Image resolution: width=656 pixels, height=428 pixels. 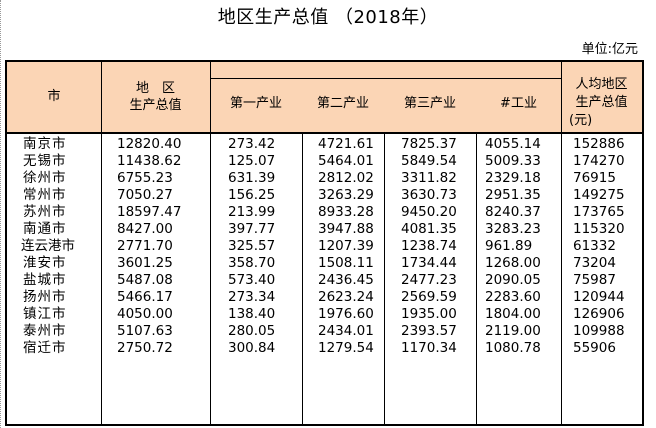 What do you see at coordinates (45, 229) in the screenshot?
I see `cell-city: 南通市` at bounding box center [45, 229].